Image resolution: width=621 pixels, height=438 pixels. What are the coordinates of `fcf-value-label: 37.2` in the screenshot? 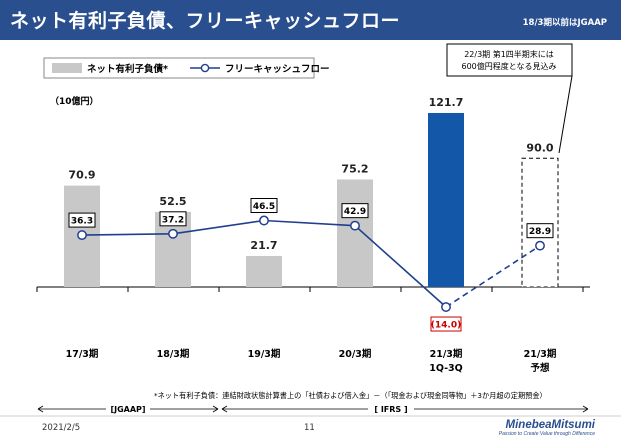 It's located at (173, 220).